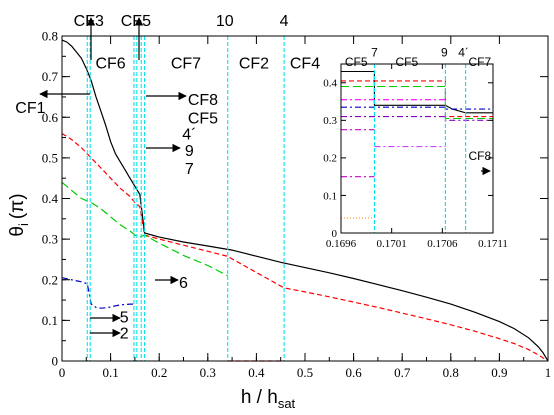  I want to click on main-label-9: CF8, so click(203, 100).